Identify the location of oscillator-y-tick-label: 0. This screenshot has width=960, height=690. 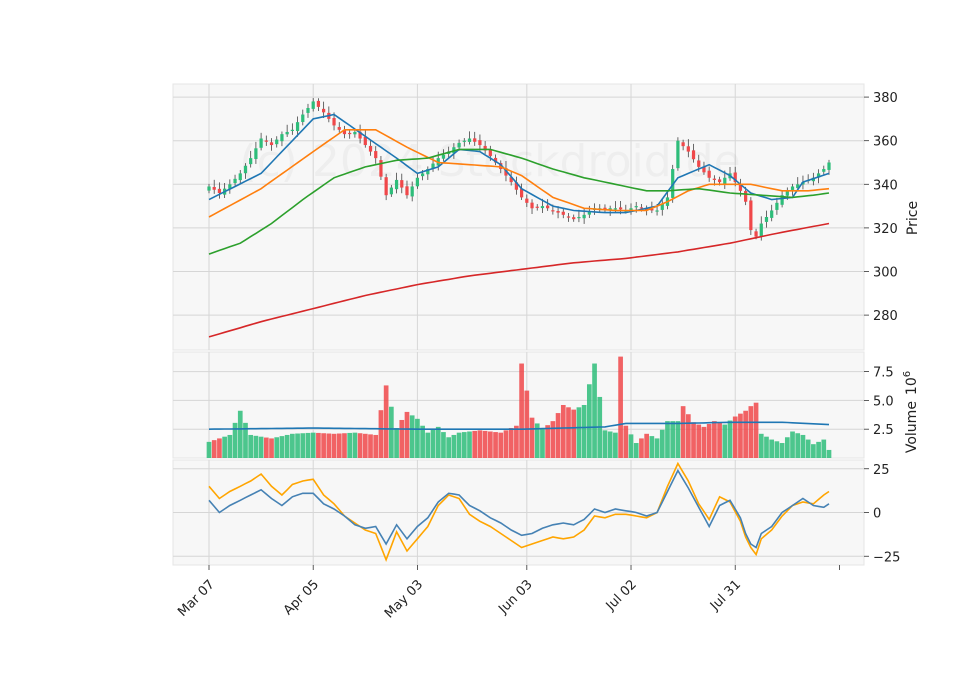
(877, 514).